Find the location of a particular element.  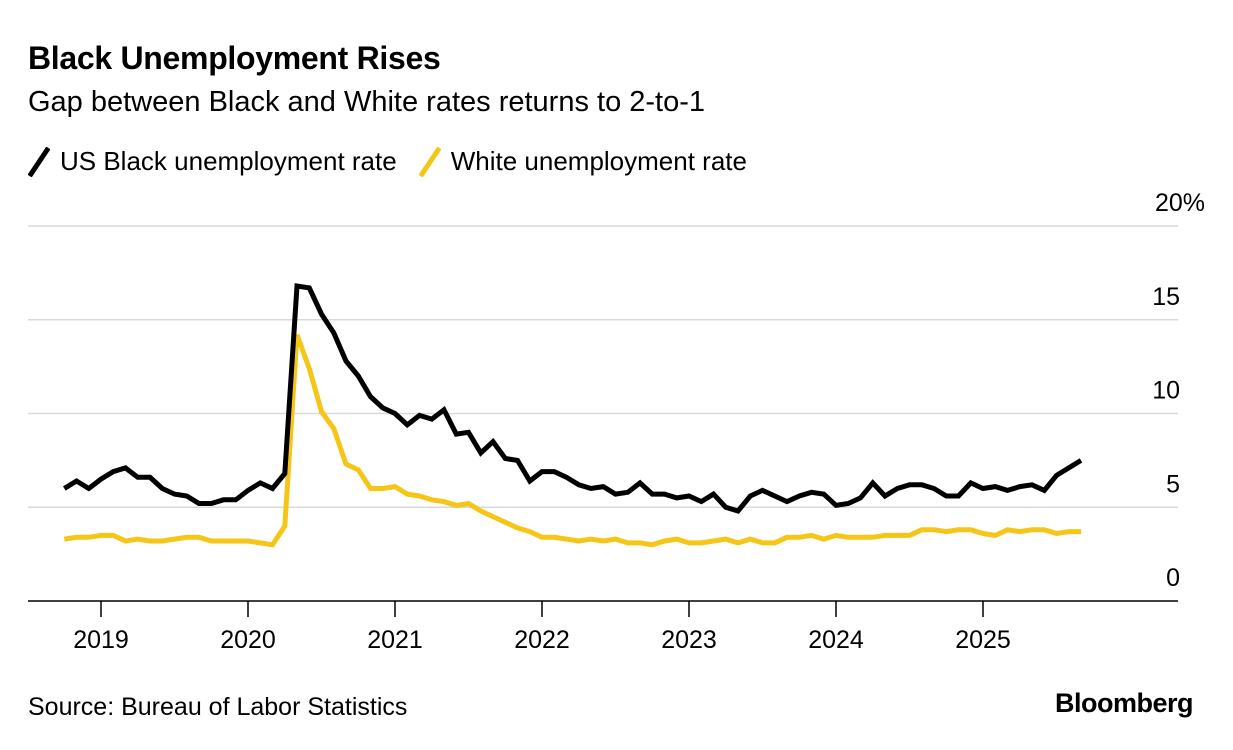

x-tick-label: 2022 is located at coordinates (542, 640).